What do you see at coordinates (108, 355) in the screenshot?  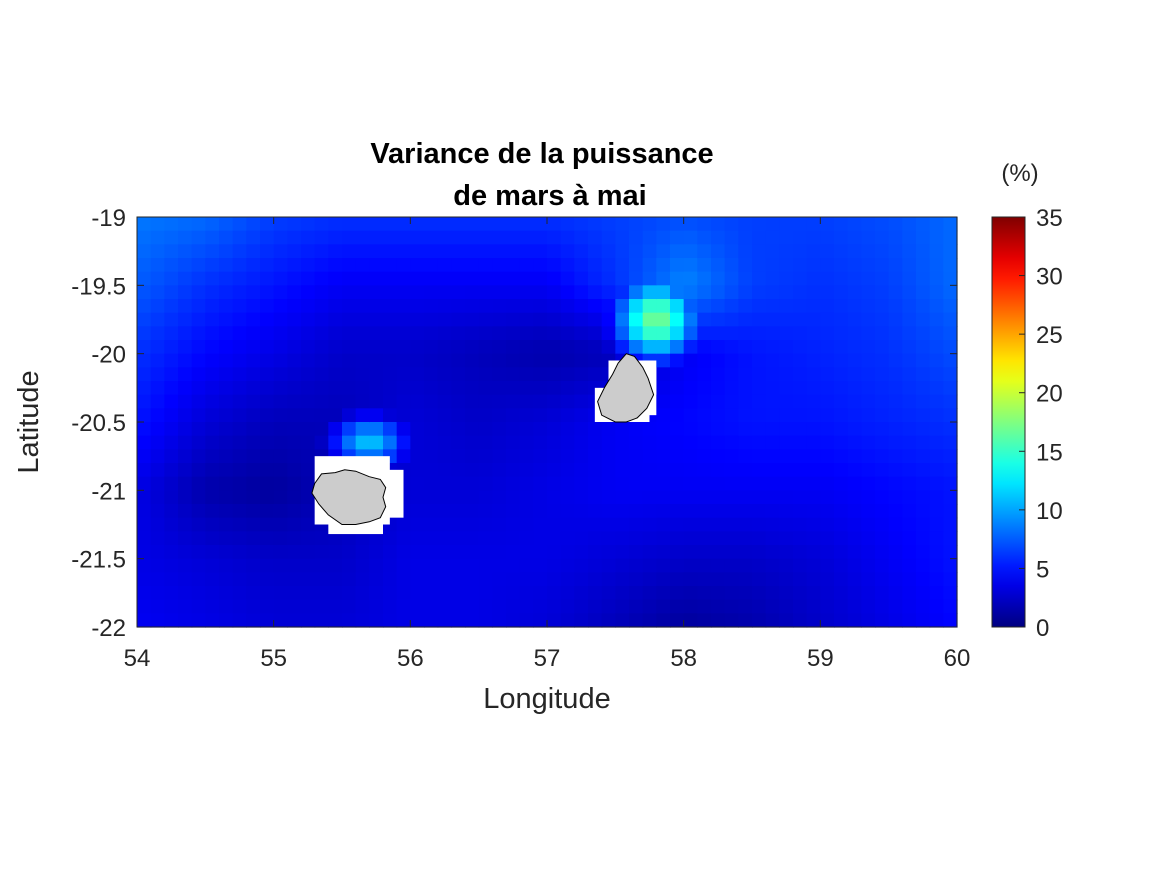 I see `y-tick-label: -20` at bounding box center [108, 355].